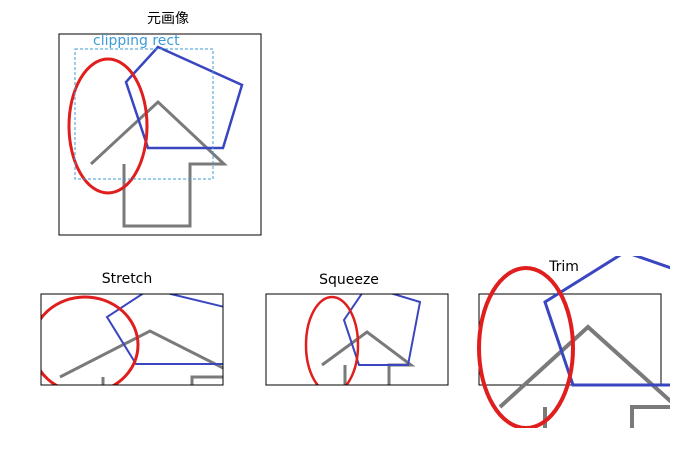 This screenshot has width=685, height=457. I want to click on original-frame, so click(160, 134).